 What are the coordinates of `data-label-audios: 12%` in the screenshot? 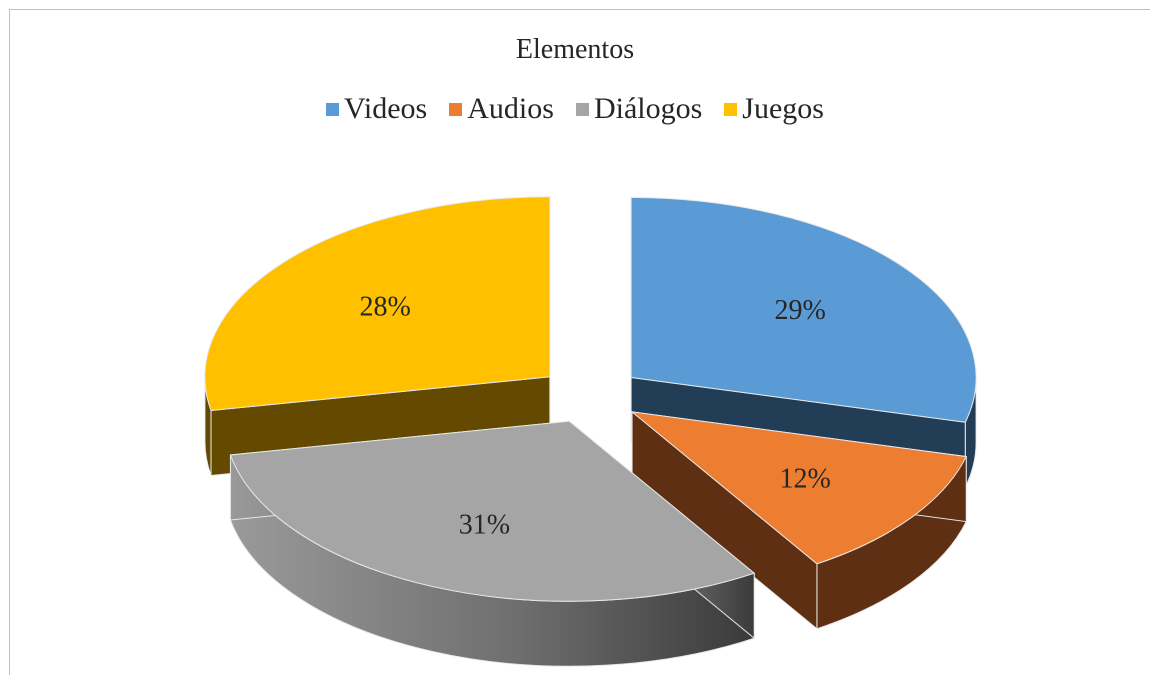 It's located at (804, 478).